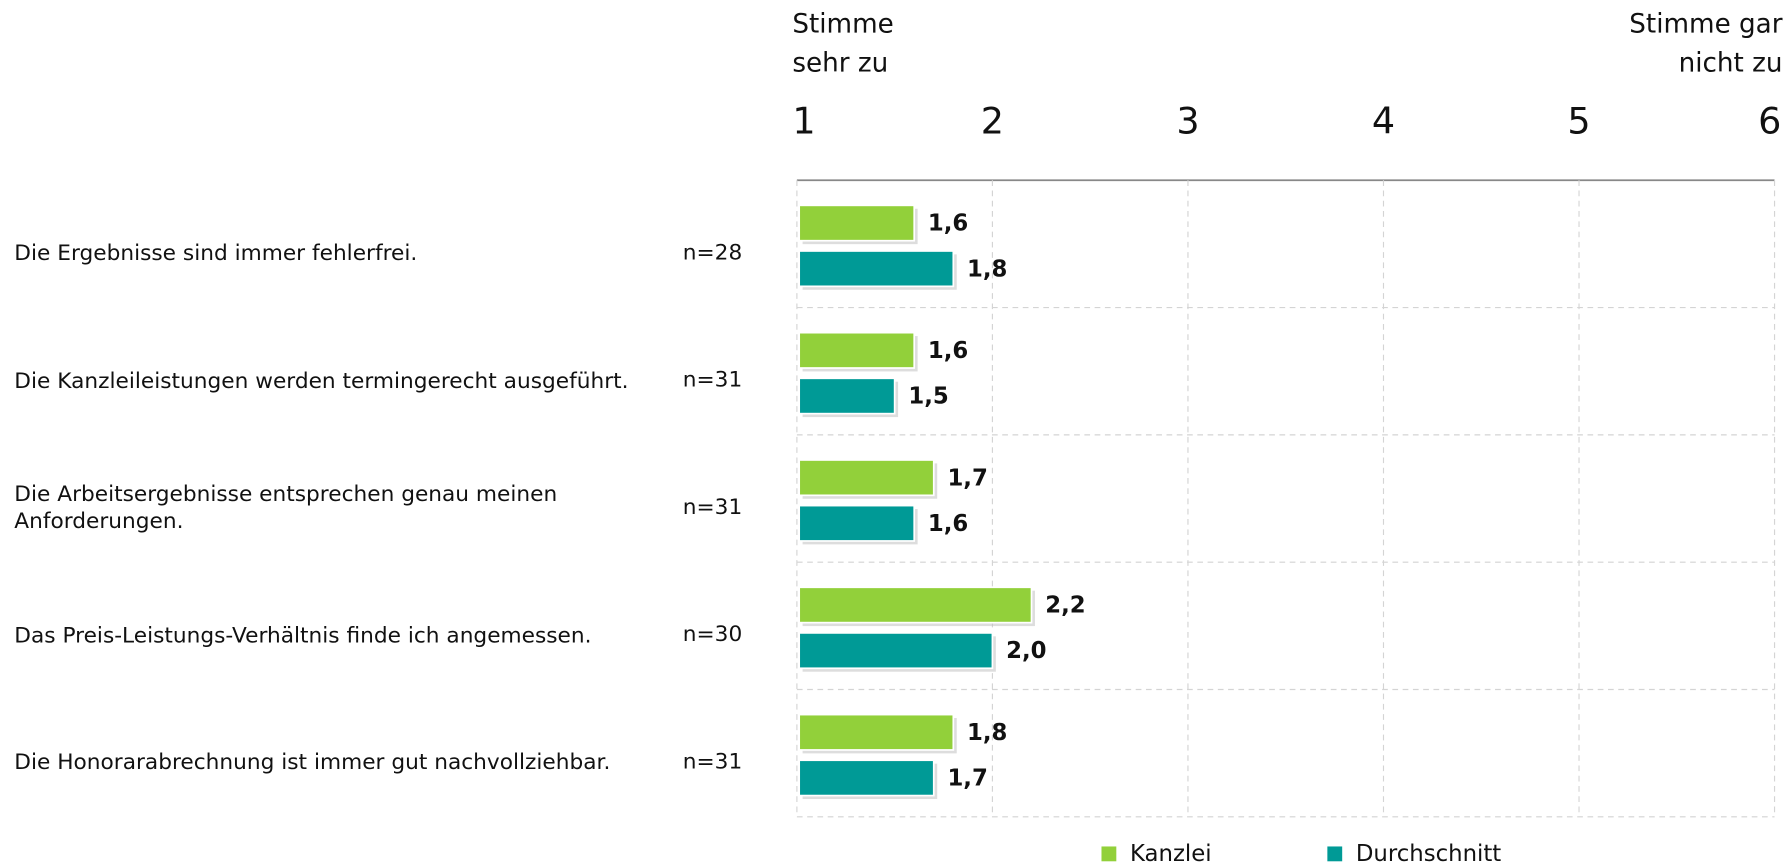 The image size is (1790, 867). I want to click on legend-label: Kanzlei, so click(1171, 854).